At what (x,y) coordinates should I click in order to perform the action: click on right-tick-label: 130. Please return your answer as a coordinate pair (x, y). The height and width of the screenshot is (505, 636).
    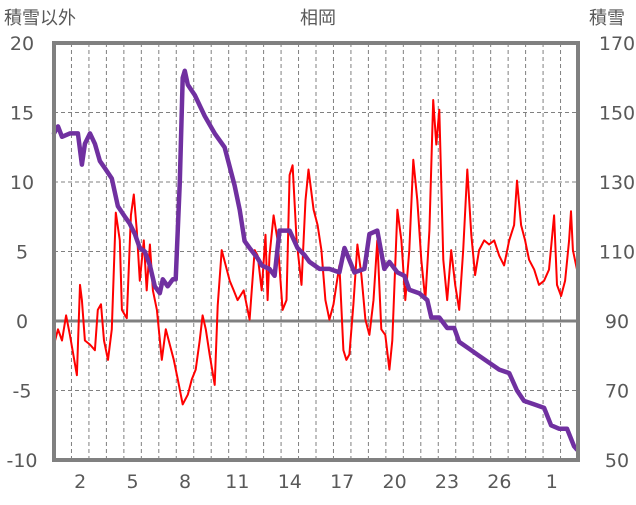
    Looking at the image, I should click on (617, 183).